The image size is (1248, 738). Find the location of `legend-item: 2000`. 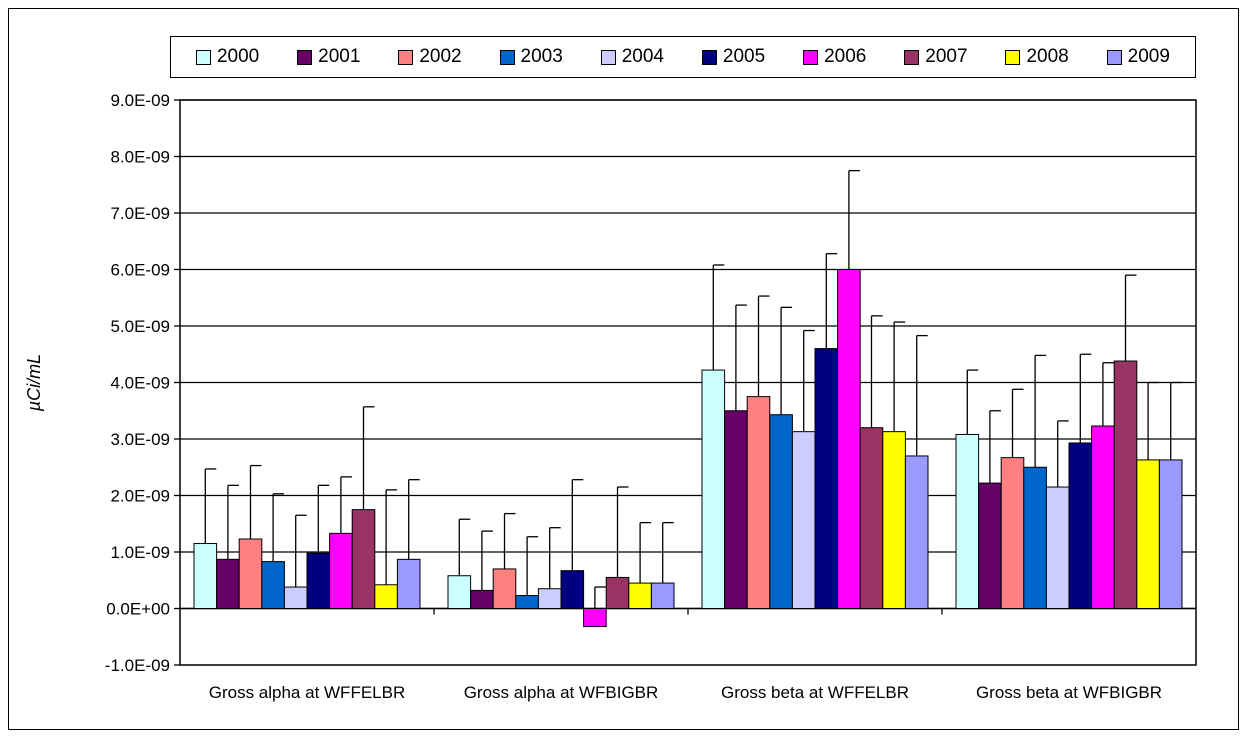

legend-item: 2000 is located at coordinates (227, 57).